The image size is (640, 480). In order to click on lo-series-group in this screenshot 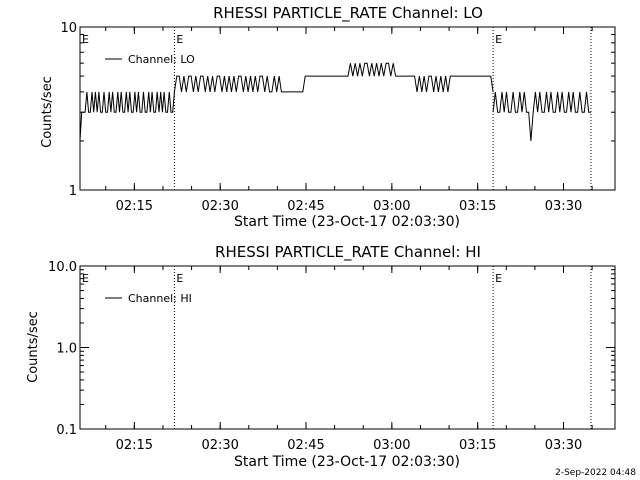, I will do `click(335, 101)`.